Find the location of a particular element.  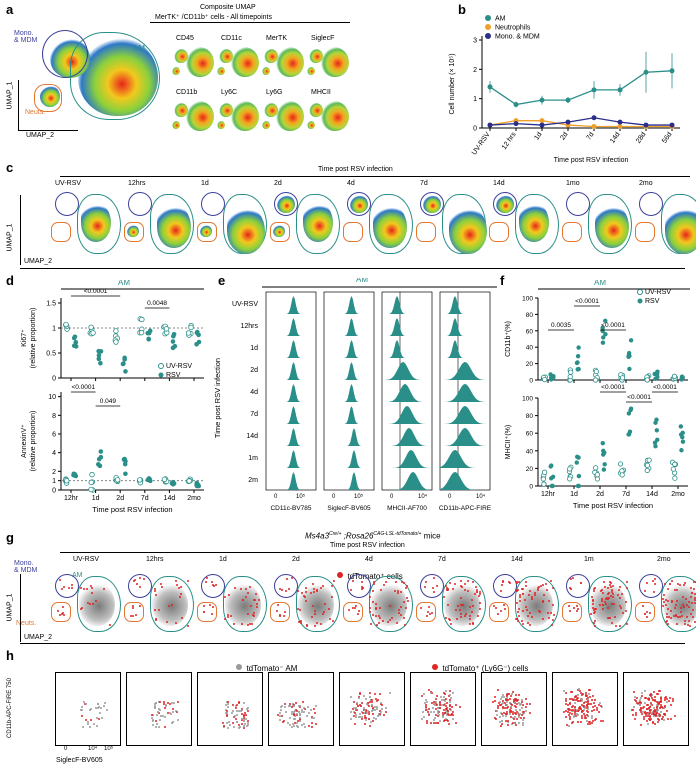

panel-f-label: f is located at coordinates (502, 280).